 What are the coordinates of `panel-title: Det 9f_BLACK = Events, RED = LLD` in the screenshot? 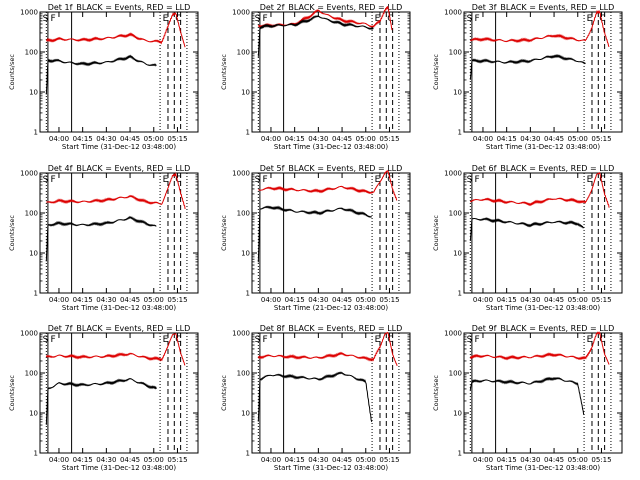 It's located at (543, 328).